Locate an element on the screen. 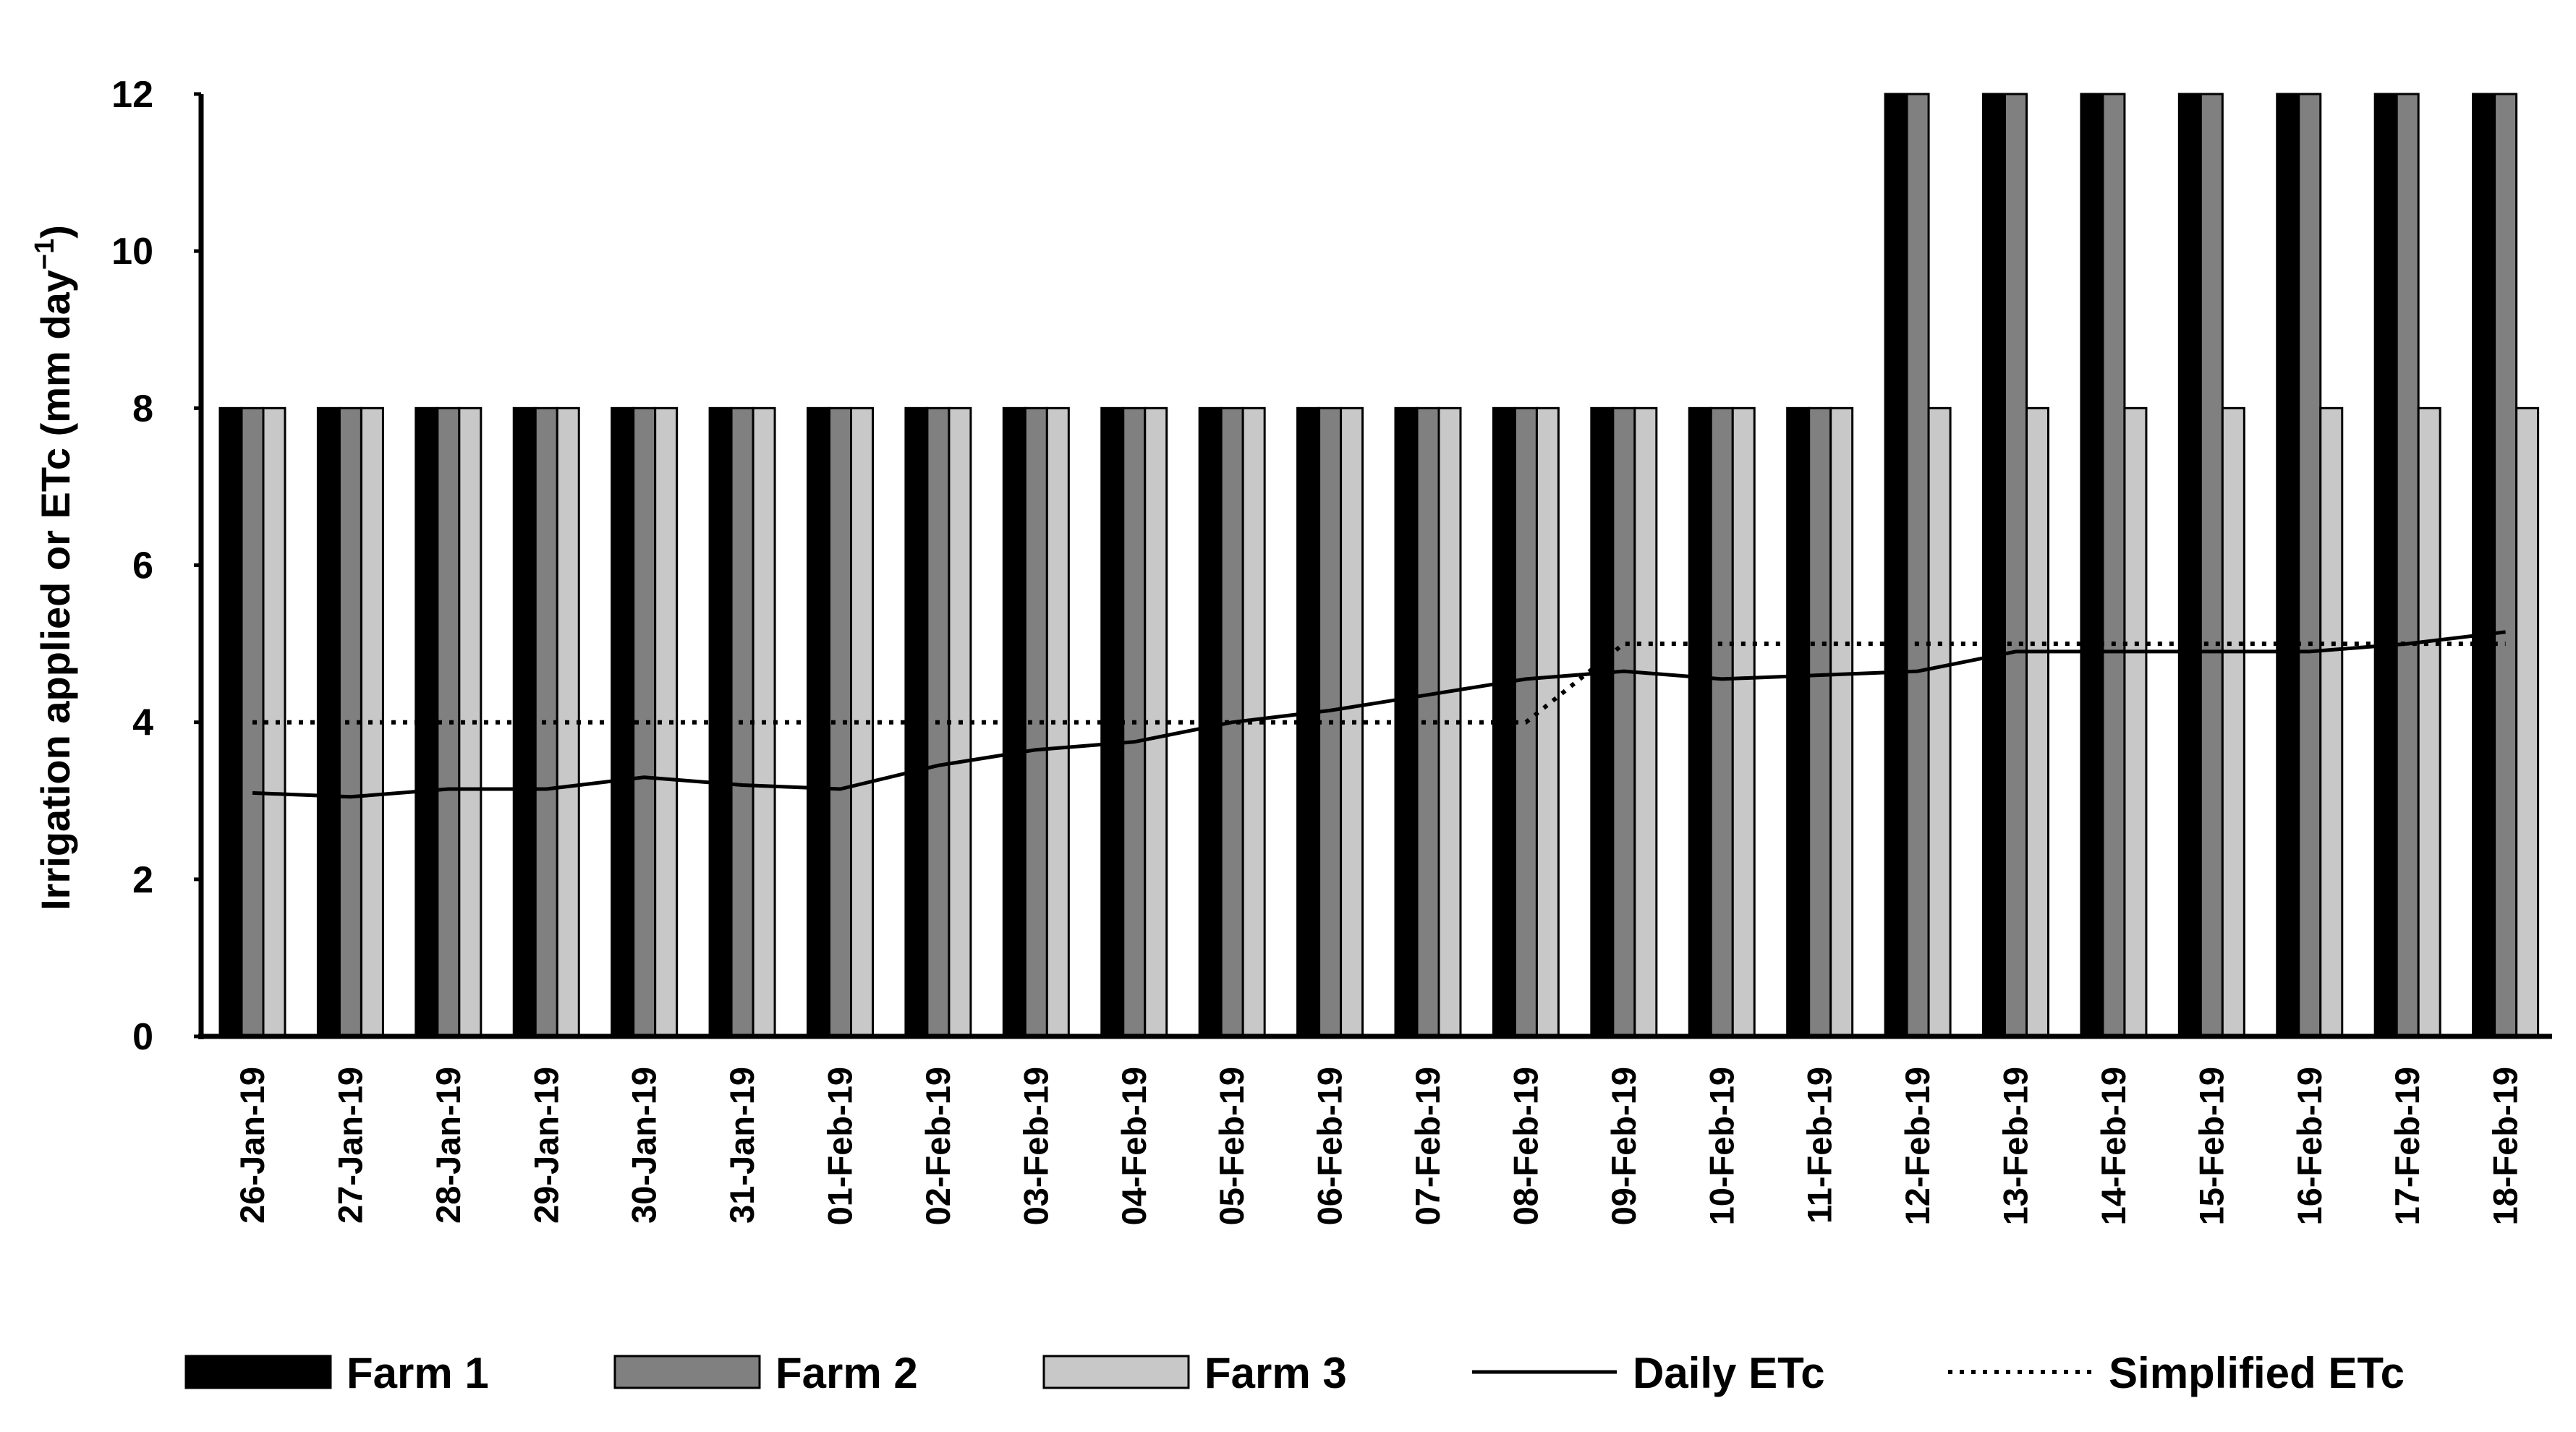  x-tick-label-1: 26-Jan-19 is located at coordinates (252, 1145).